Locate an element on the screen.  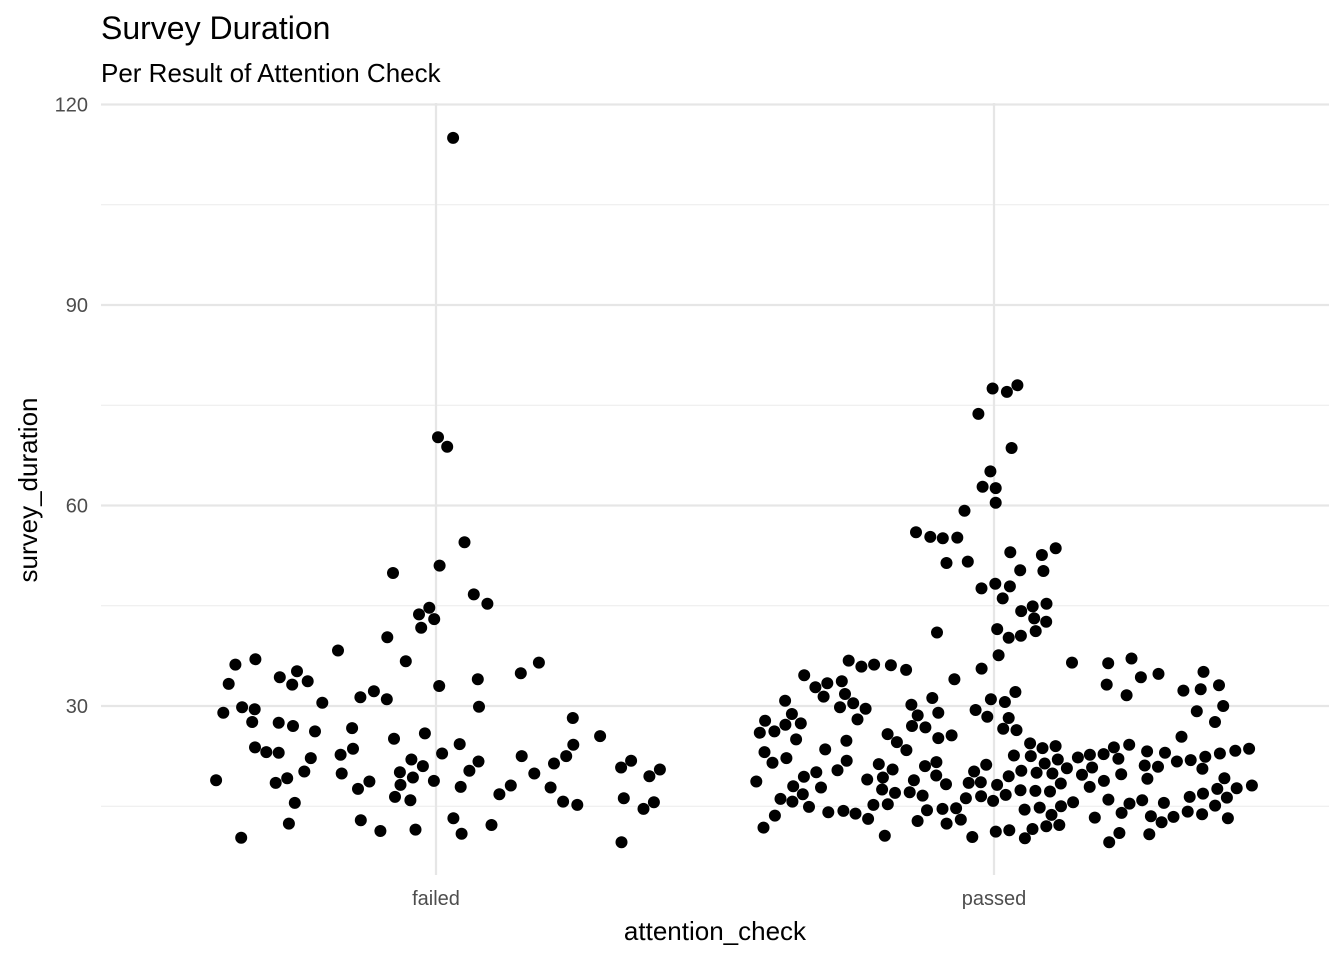
chart-subtitle: Per Result of Attention Check is located at coordinates (271, 73).